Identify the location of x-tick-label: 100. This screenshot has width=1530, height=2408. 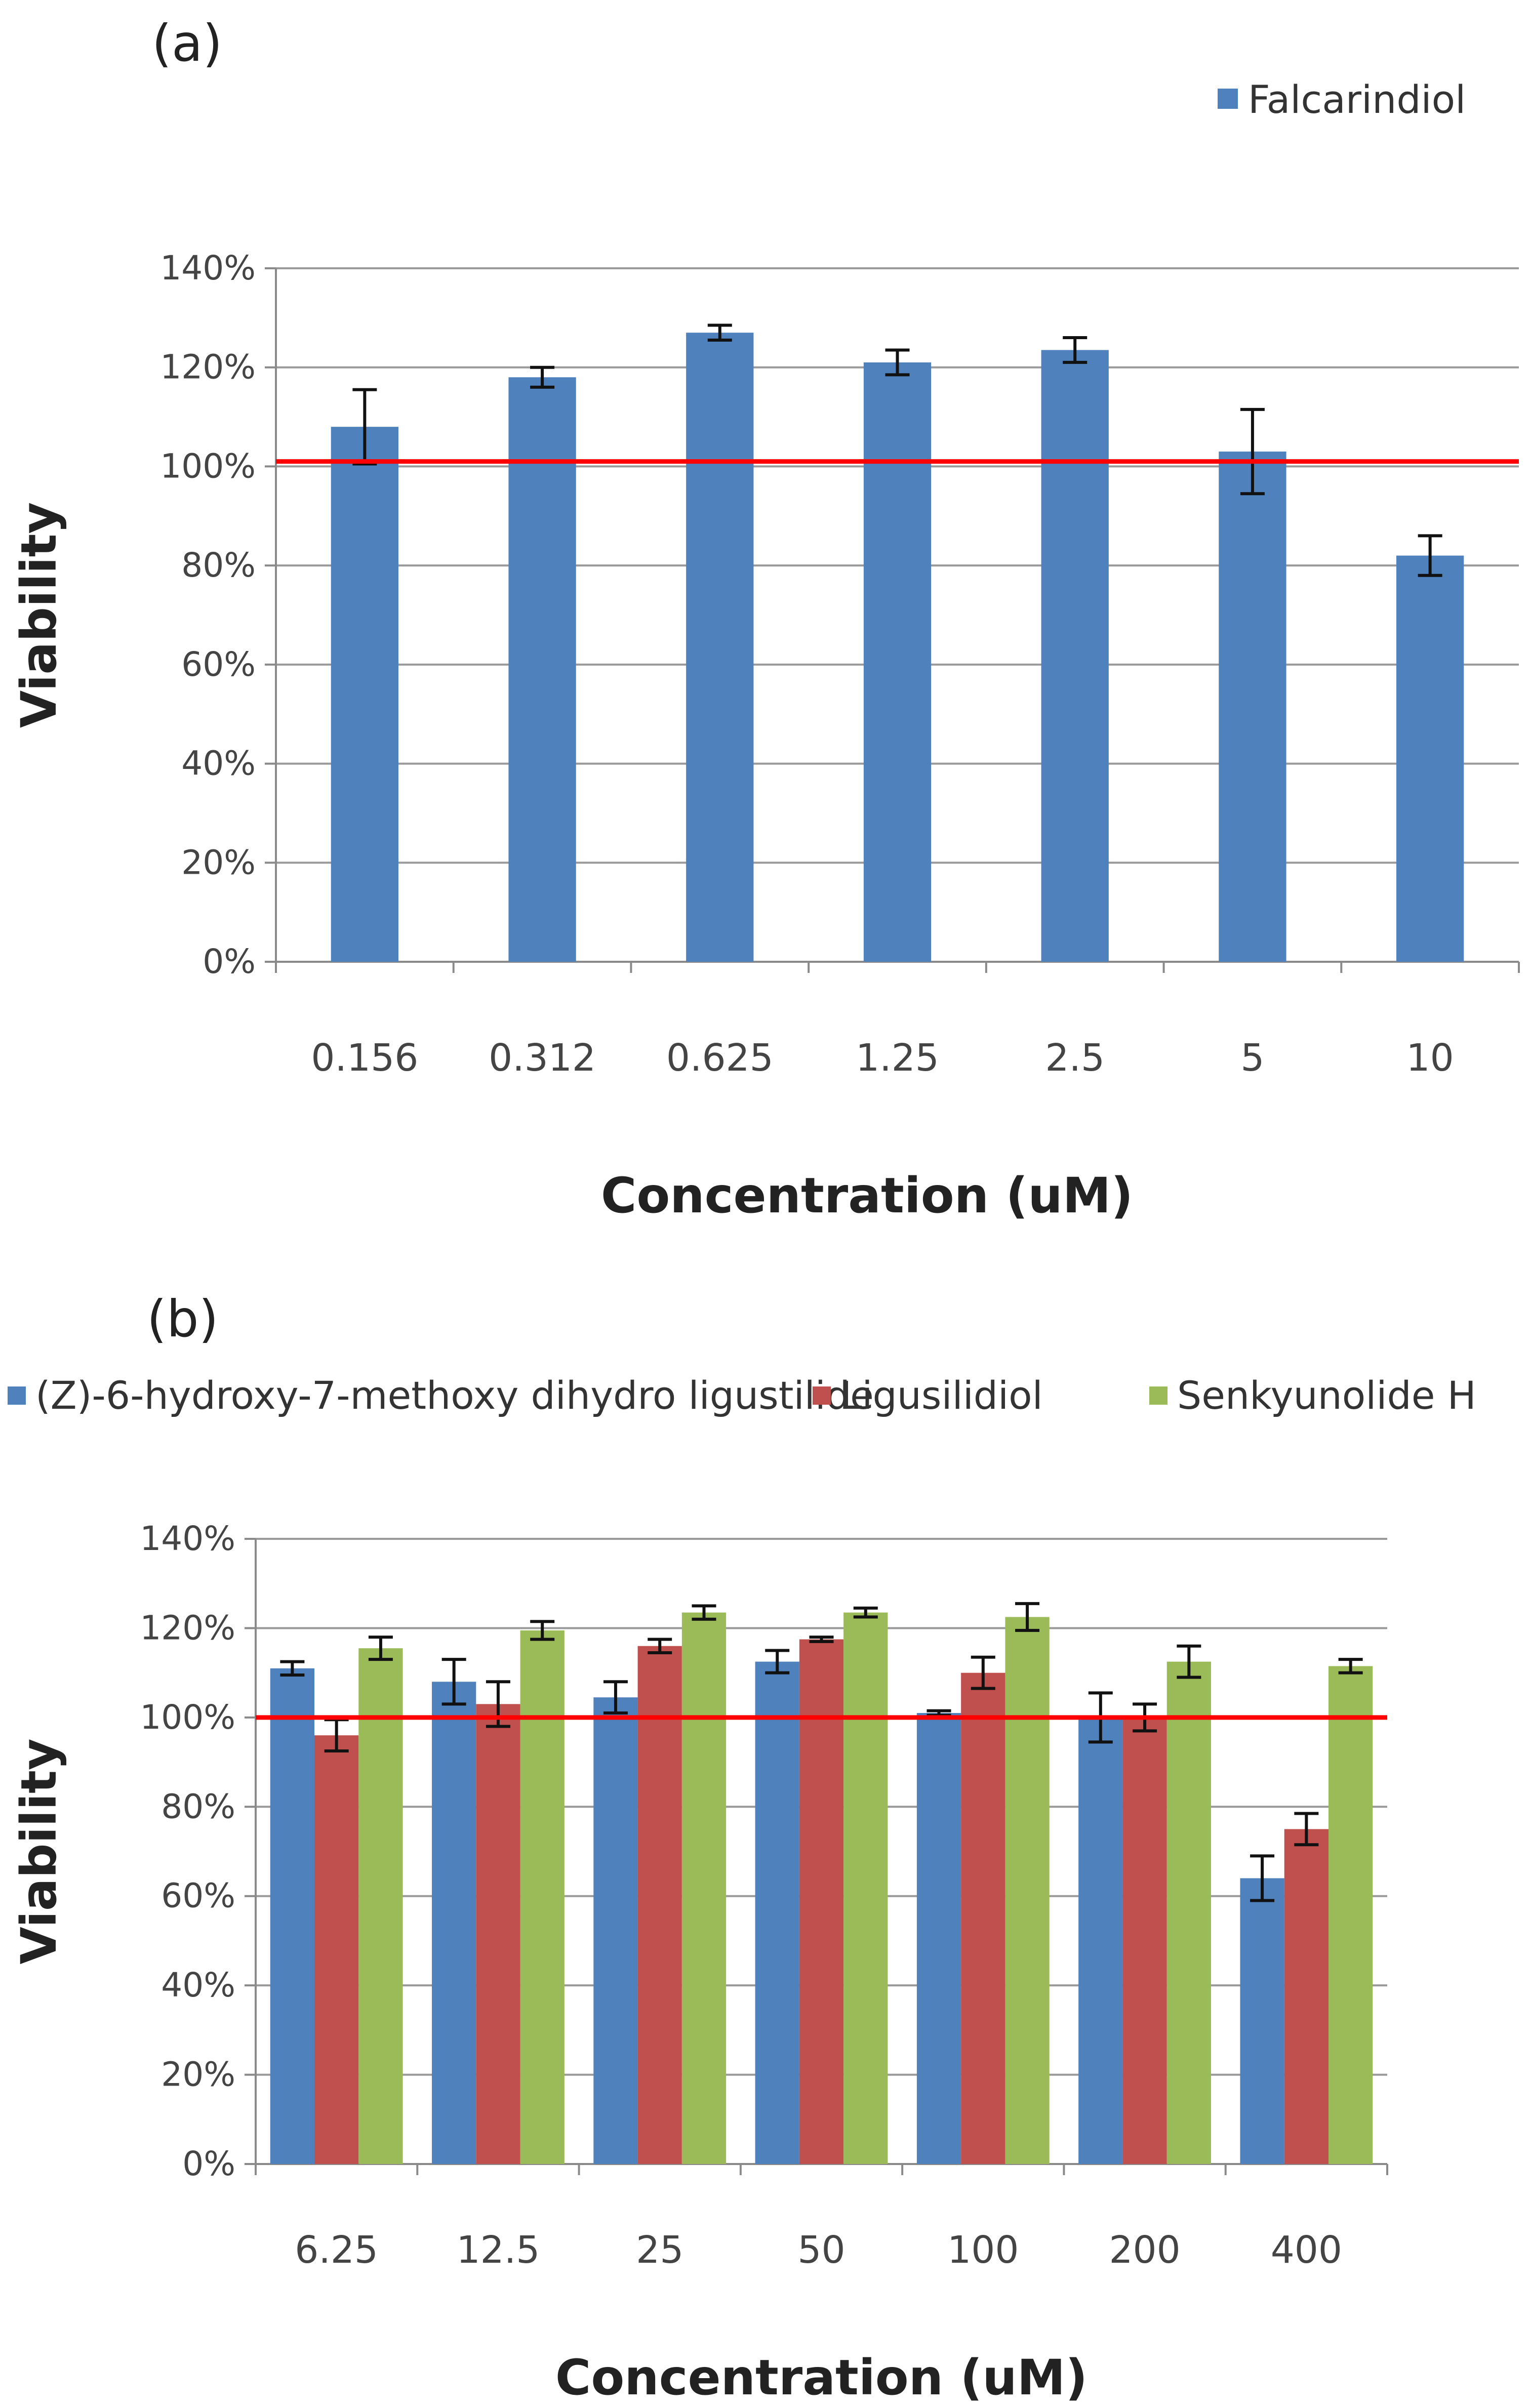
(983, 2250).